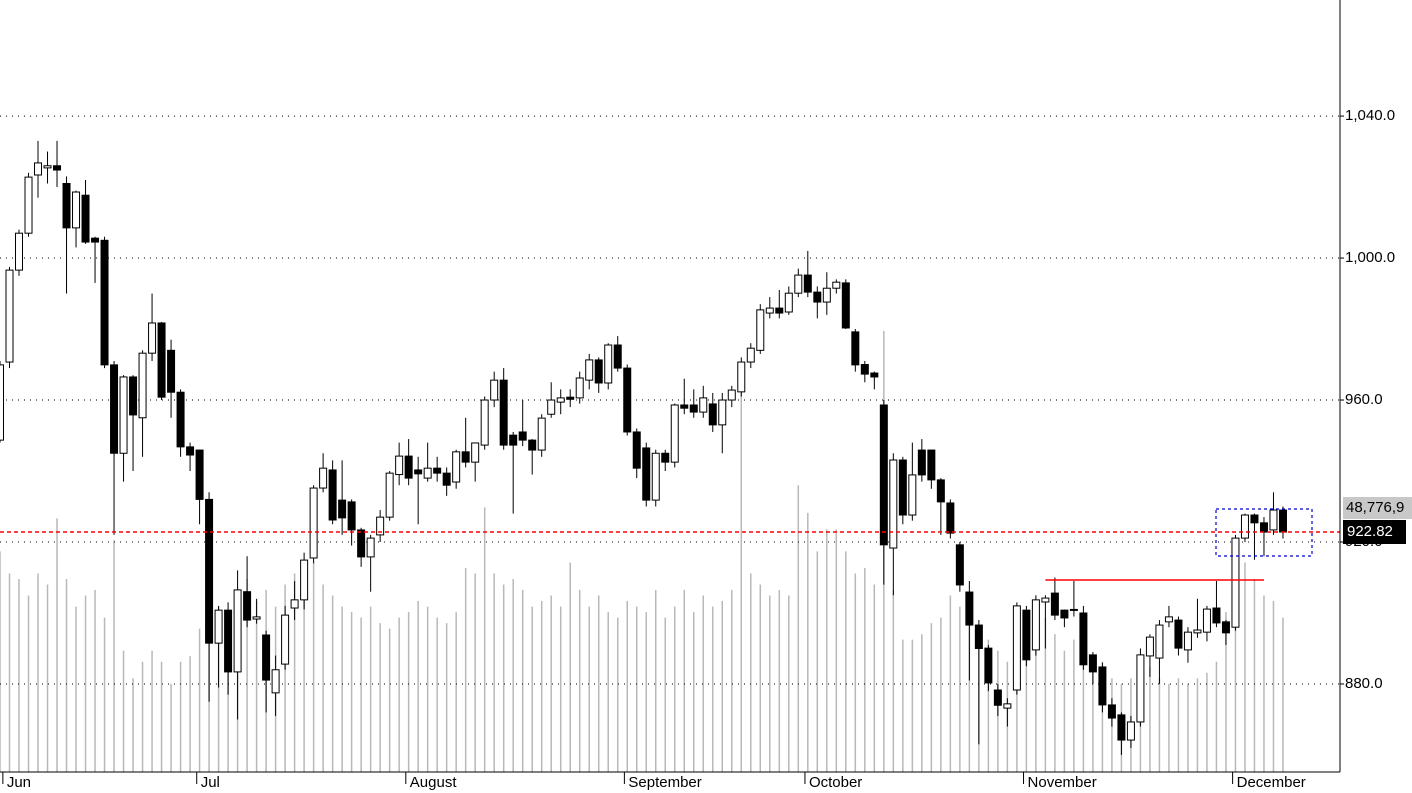  What do you see at coordinates (1364, 683) in the screenshot?
I see `y-tick-label: 880.0` at bounding box center [1364, 683].